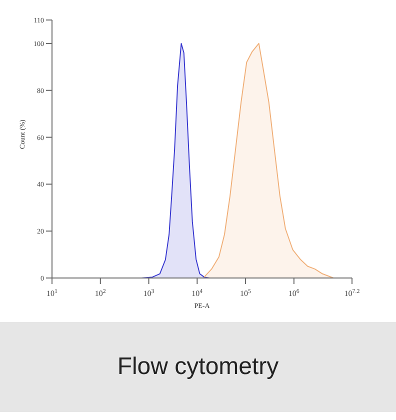  What do you see at coordinates (52, 293) in the screenshot?
I see `x-tick-label: 10$^{1}$` at bounding box center [52, 293].